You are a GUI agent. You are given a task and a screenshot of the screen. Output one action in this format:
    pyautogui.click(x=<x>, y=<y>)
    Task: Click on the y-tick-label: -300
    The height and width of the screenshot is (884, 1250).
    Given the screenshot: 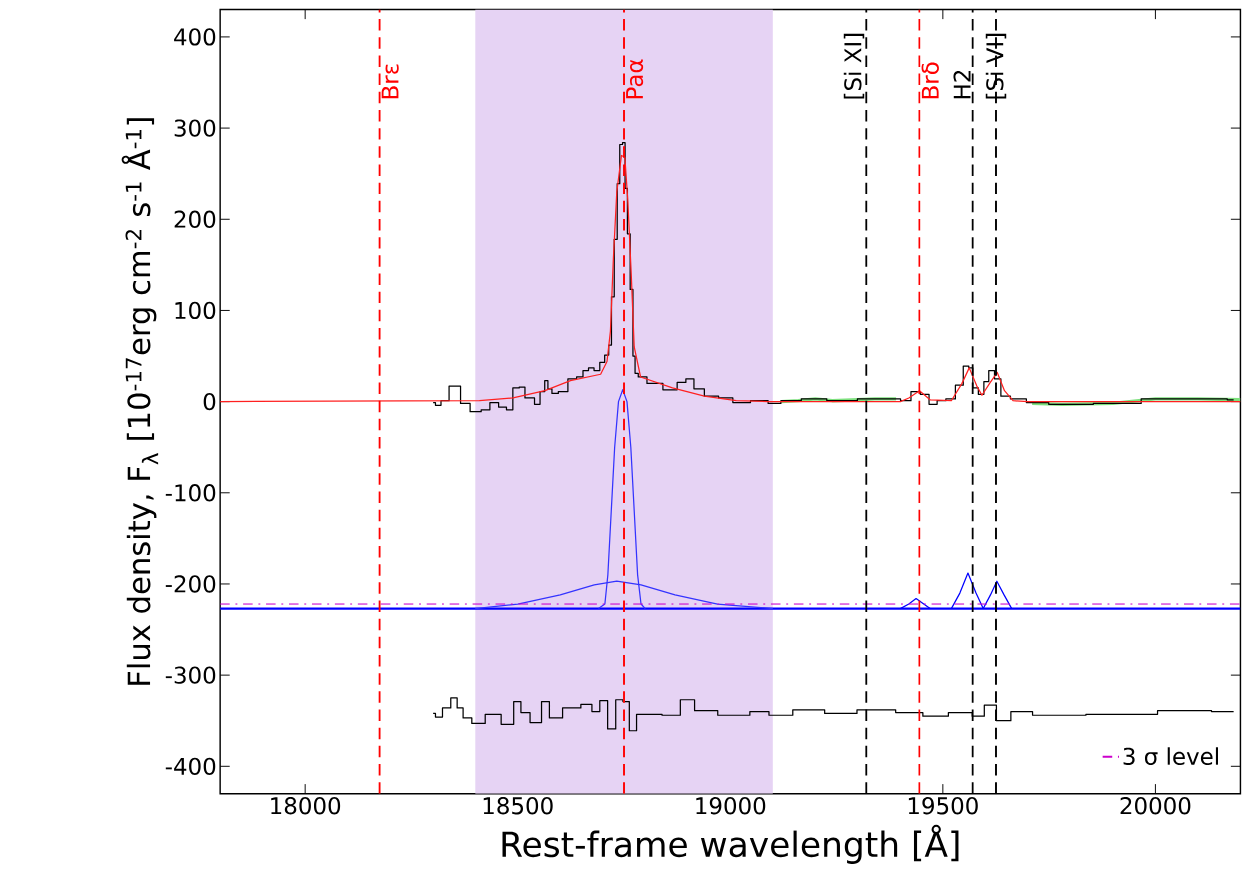 What is the action you would take?
    pyautogui.click(x=190, y=675)
    